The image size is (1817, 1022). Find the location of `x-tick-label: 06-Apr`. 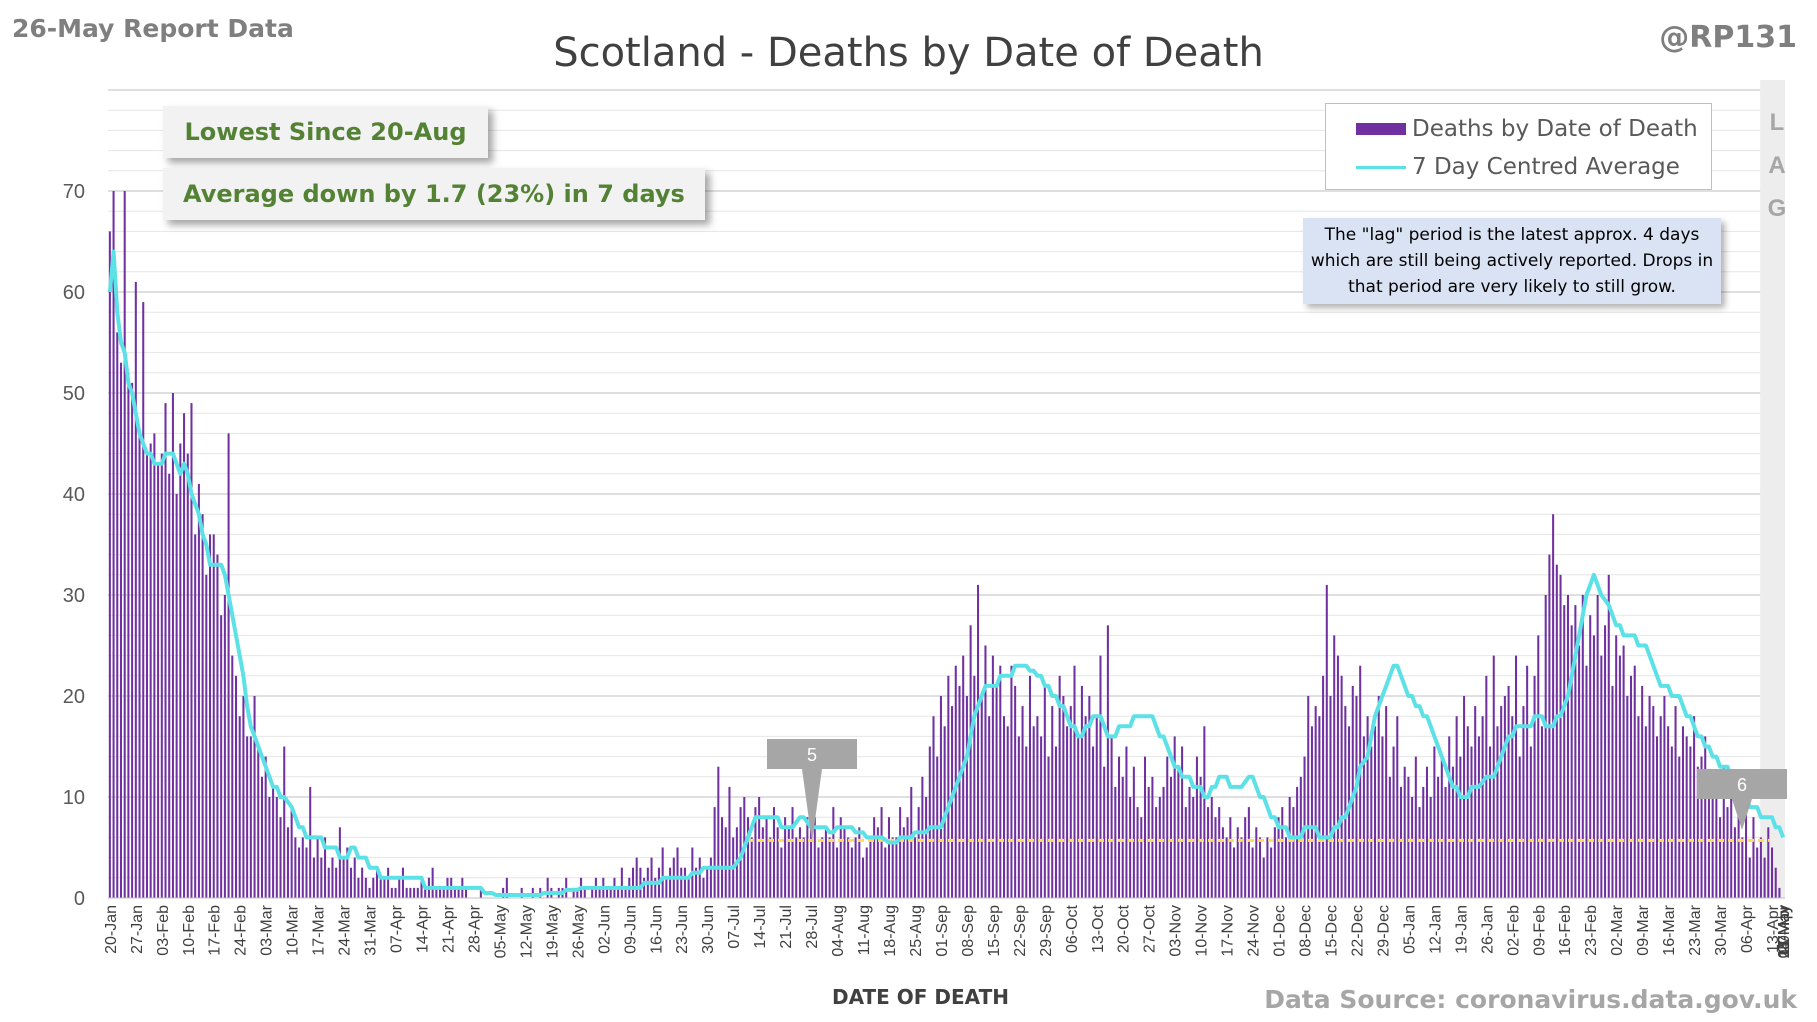

x-tick-label: 06-Apr is located at coordinates (1747, 928).